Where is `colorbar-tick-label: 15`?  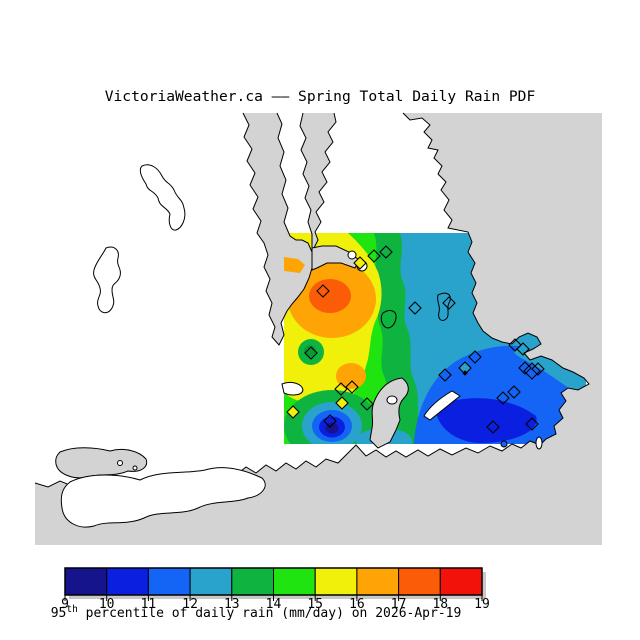
colorbar-tick-label: 15 is located at coordinates (315, 604).